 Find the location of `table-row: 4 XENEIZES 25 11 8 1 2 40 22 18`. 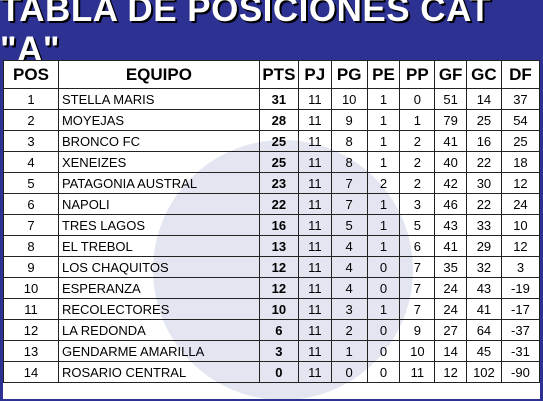

table-row: 4 XENEIZES 25 11 8 1 2 40 22 18 is located at coordinates (271, 162).